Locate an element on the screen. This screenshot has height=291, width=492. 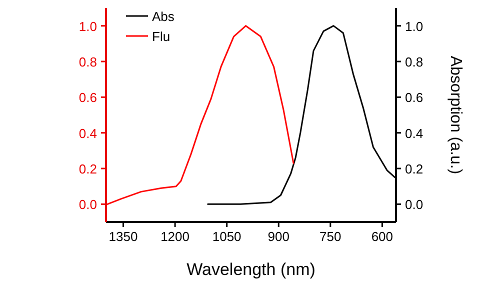
y2-tick-label: 0.6 is located at coordinates (414, 98).